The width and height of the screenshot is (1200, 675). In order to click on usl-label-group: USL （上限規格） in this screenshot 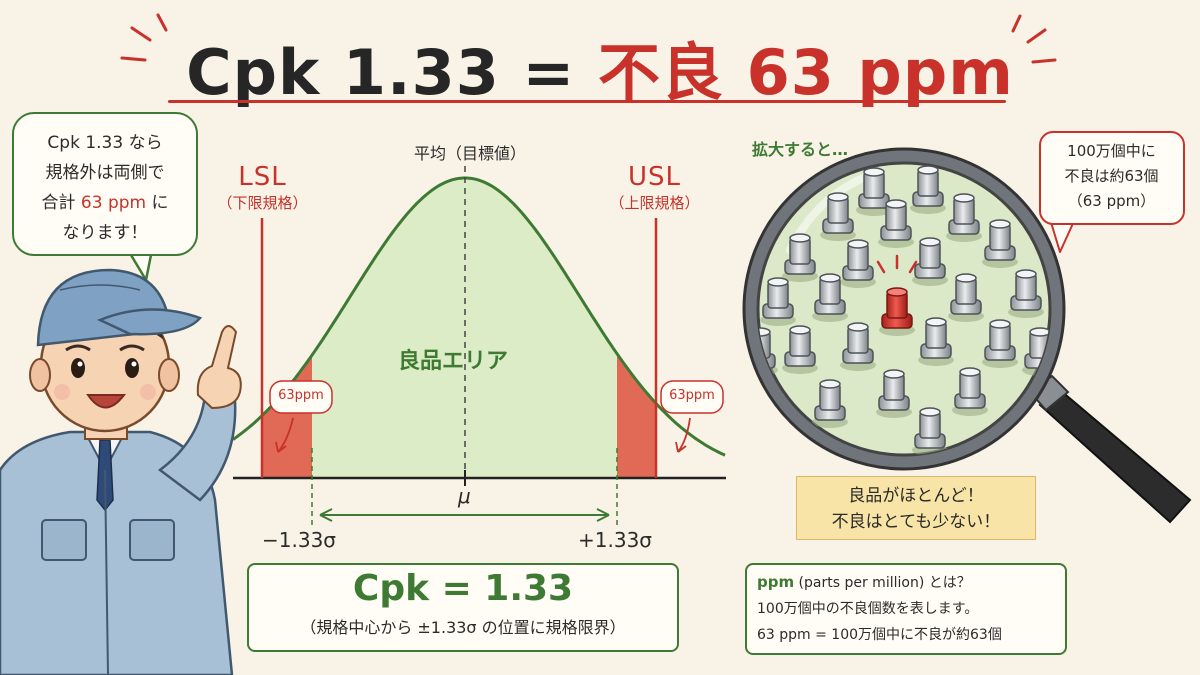, I will do `click(654, 187)`.